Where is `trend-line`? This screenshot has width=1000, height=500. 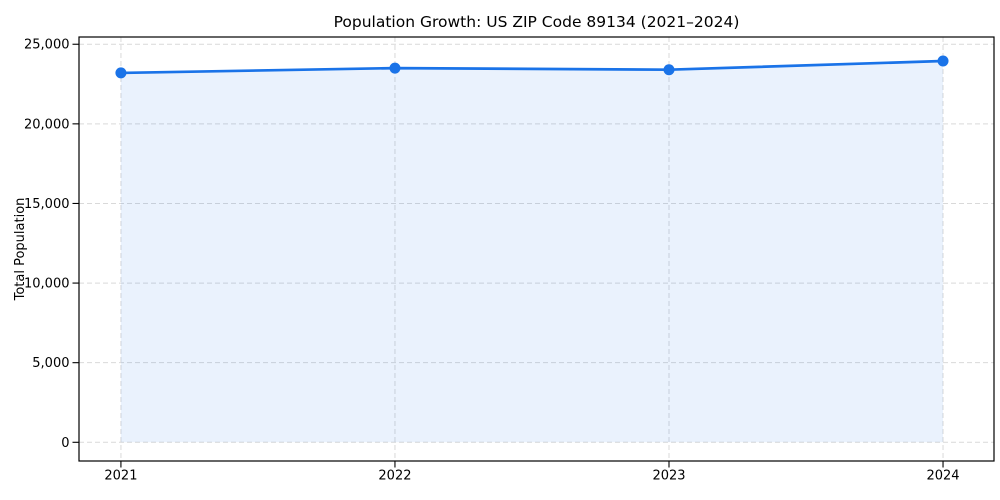 trend-line is located at coordinates (532, 67).